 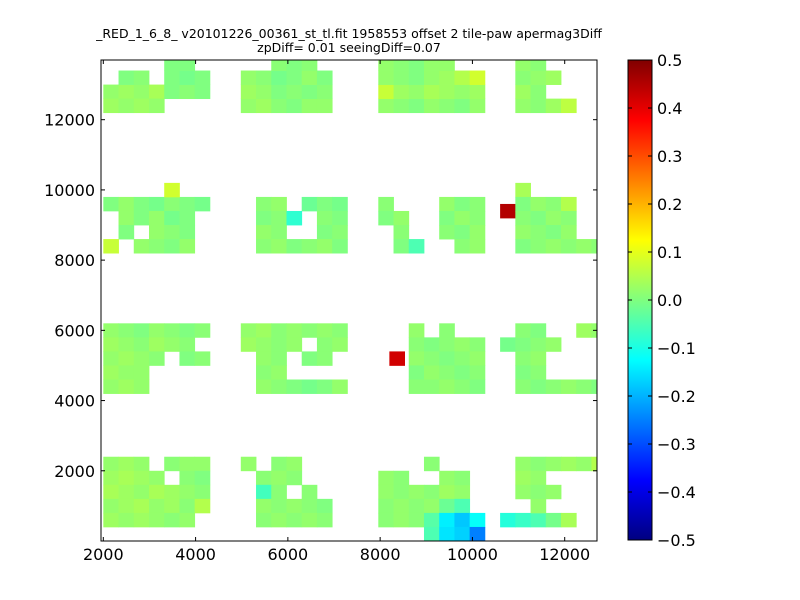 I want to click on colorbar-tick-label: 0.1, so click(x=669, y=252).